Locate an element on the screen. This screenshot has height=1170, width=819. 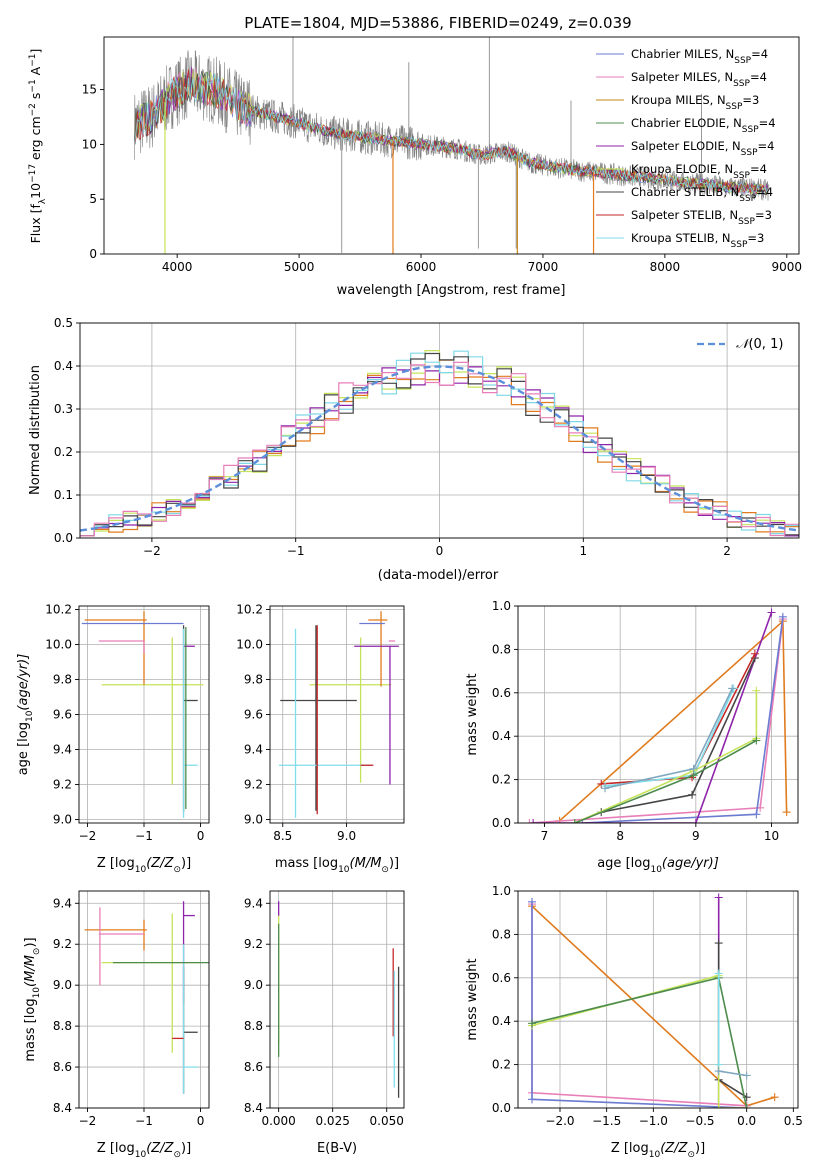
x-tick-label: 8000 is located at coordinates (665, 267).